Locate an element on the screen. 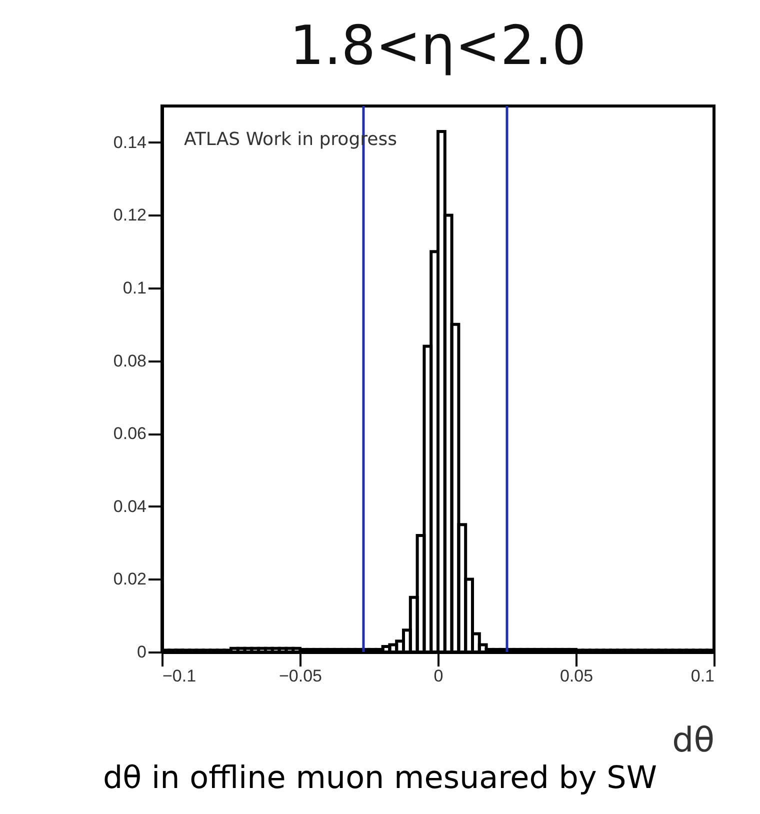  x-tick-label: 0 is located at coordinates (439, 676).